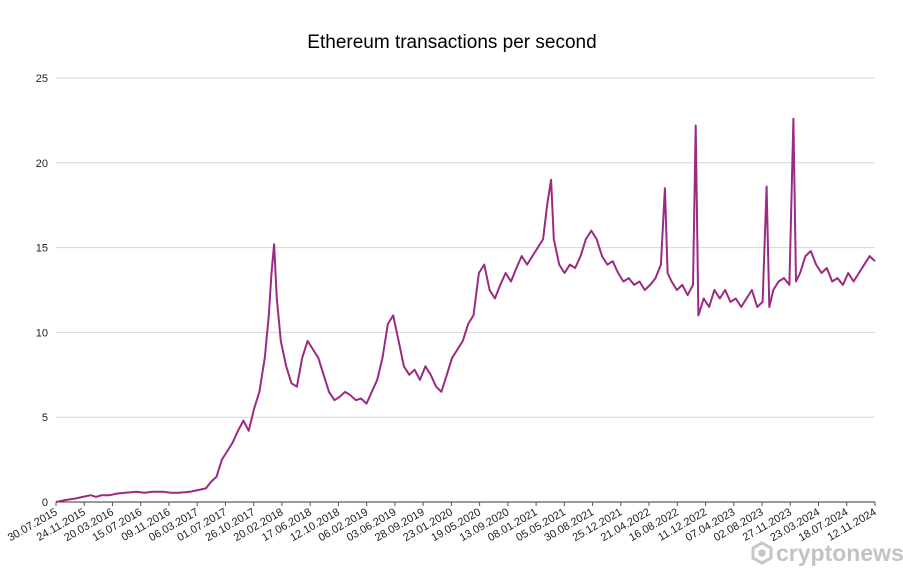 The height and width of the screenshot is (574, 903). What do you see at coordinates (42, 79) in the screenshot?
I see `y-tick-label: 25` at bounding box center [42, 79].